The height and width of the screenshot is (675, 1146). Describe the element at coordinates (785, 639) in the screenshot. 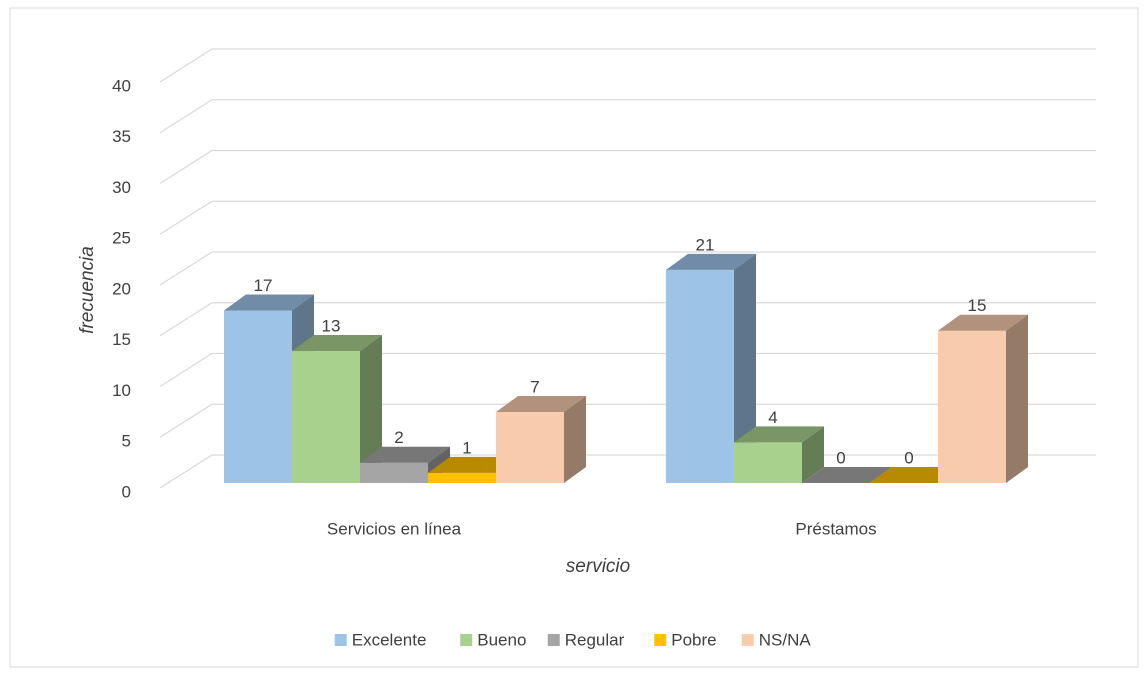

I see `legend-label: NS/NA` at that location.